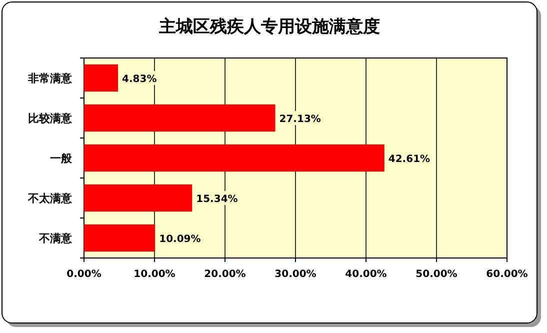 The height and width of the screenshot is (333, 547). Describe the element at coordinates (61, 158) in the screenshot. I see `y-tick-label: 一般` at that location.